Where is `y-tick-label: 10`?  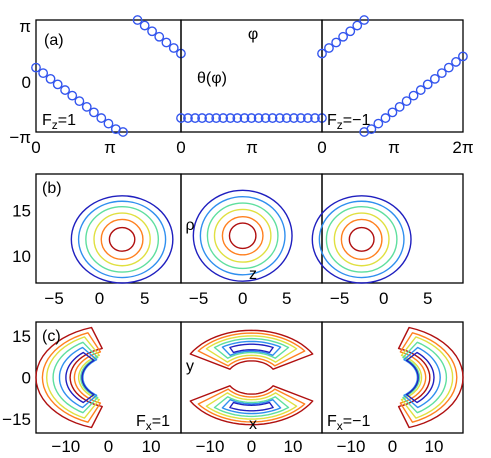 y-tick-label: 10 is located at coordinates (21, 256).